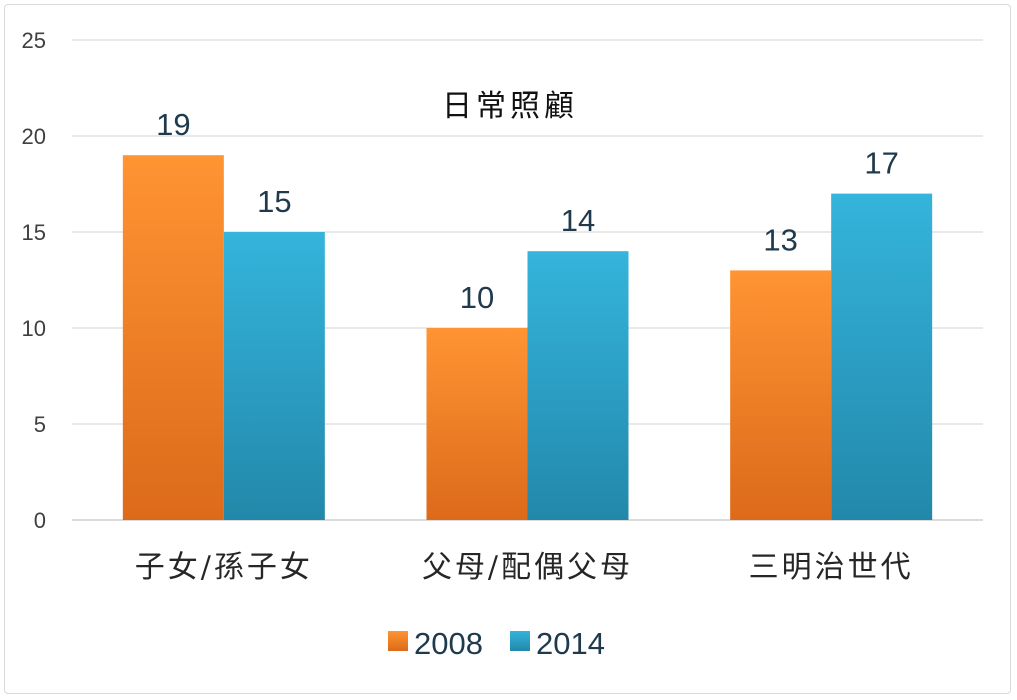 Image resolution: width=1017 pixels, height=700 pixels. Describe the element at coordinates (40, 424) in the screenshot. I see `y-tick-label: 5` at that location.